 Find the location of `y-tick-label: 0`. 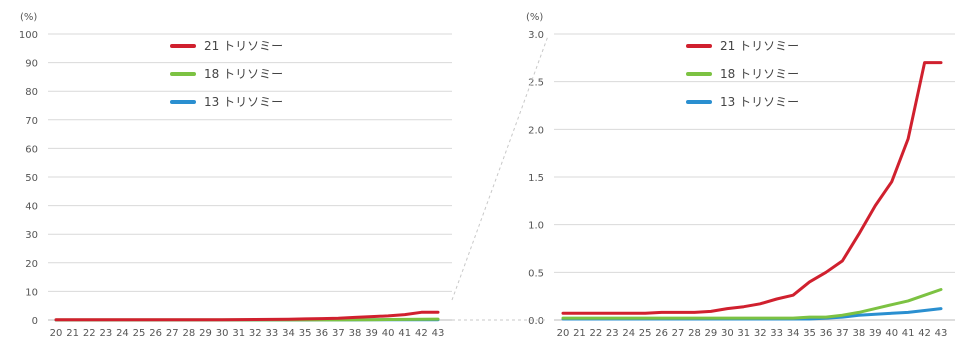

y-tick-label: 0 is located at coordinates (35, 321).